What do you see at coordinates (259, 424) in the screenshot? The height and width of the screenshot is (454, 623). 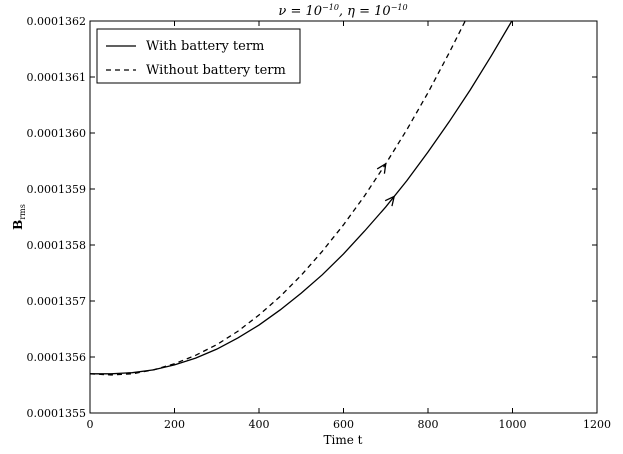 I see `x-tick-label: 400` at bounding box center [259, 424].